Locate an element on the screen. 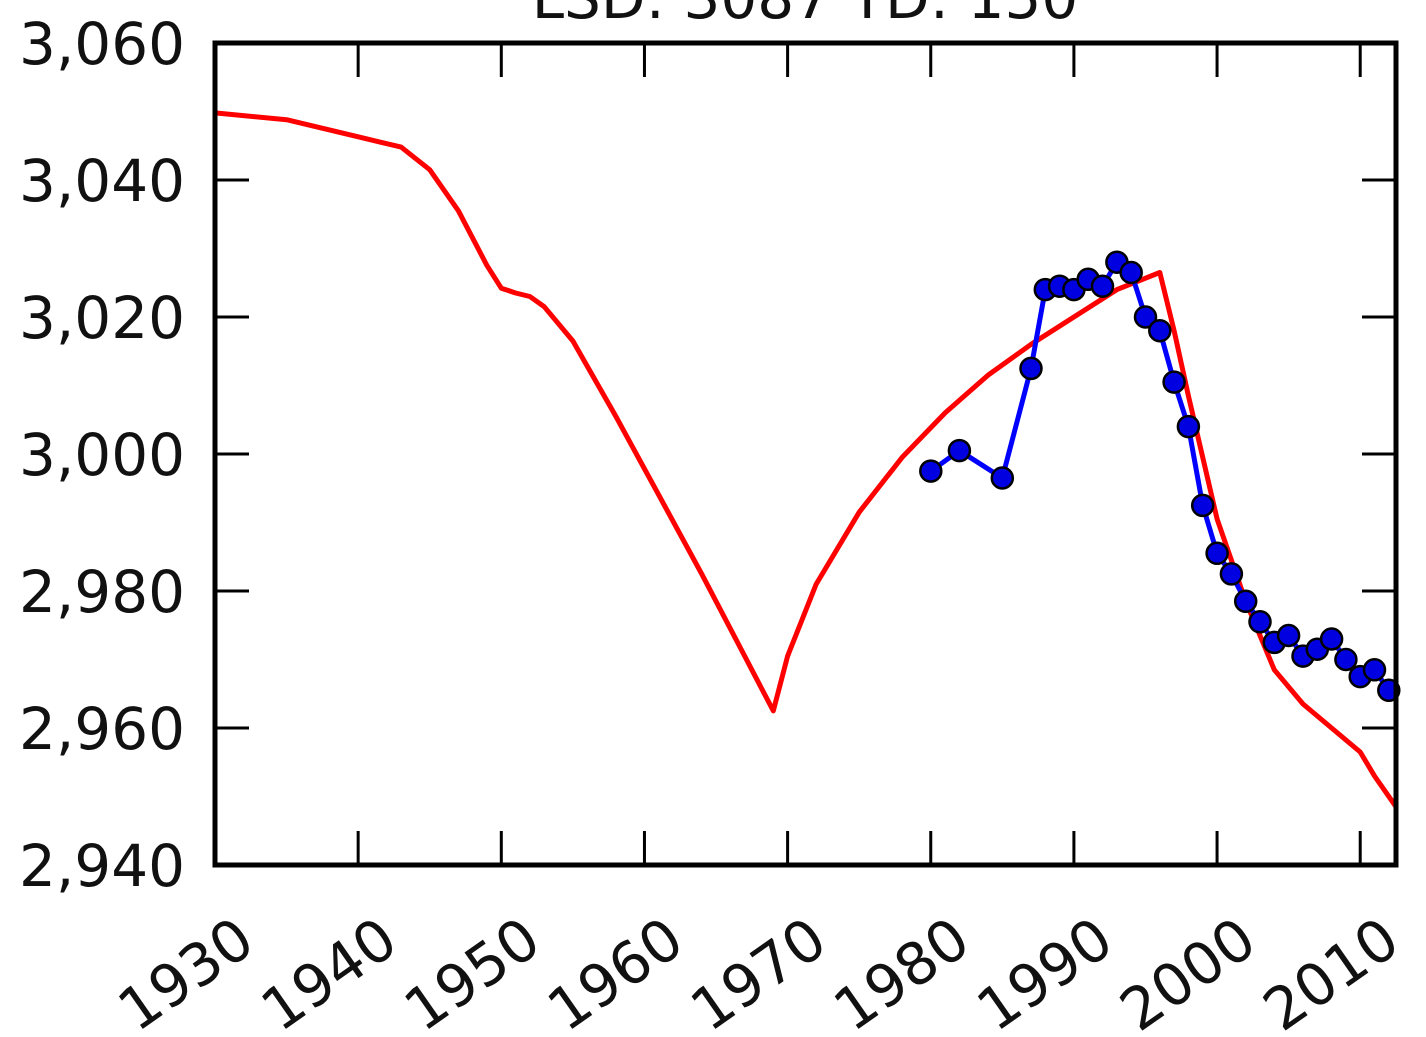  x-tick-label-1: 1940 is located at coordinates (329, 970).